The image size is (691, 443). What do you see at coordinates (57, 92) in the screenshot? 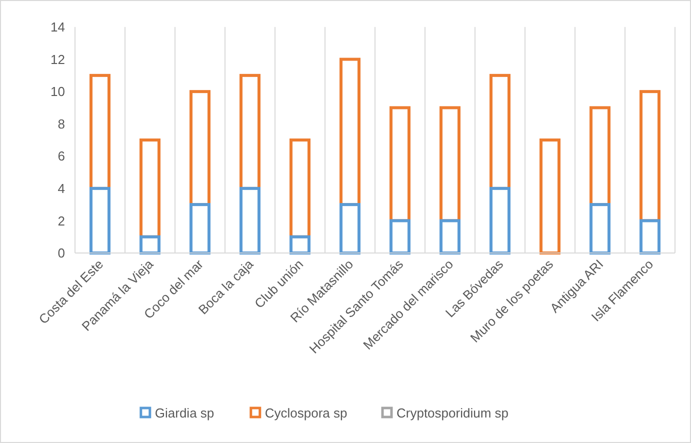
I see `y-tick-label: 10` at bounding box center [57, 92].